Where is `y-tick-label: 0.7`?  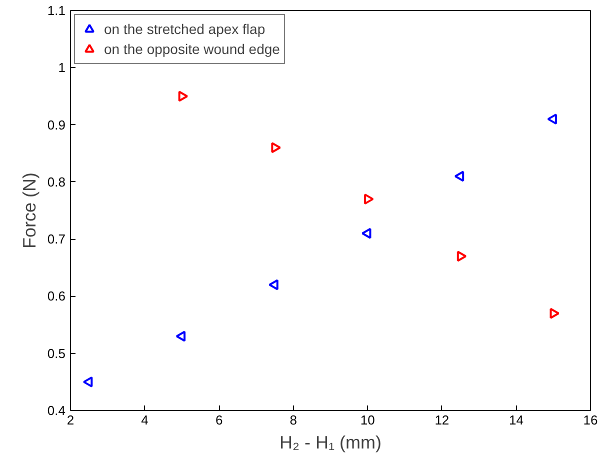 y-tick-label: 0.7 is located at coordinates (56, 239).